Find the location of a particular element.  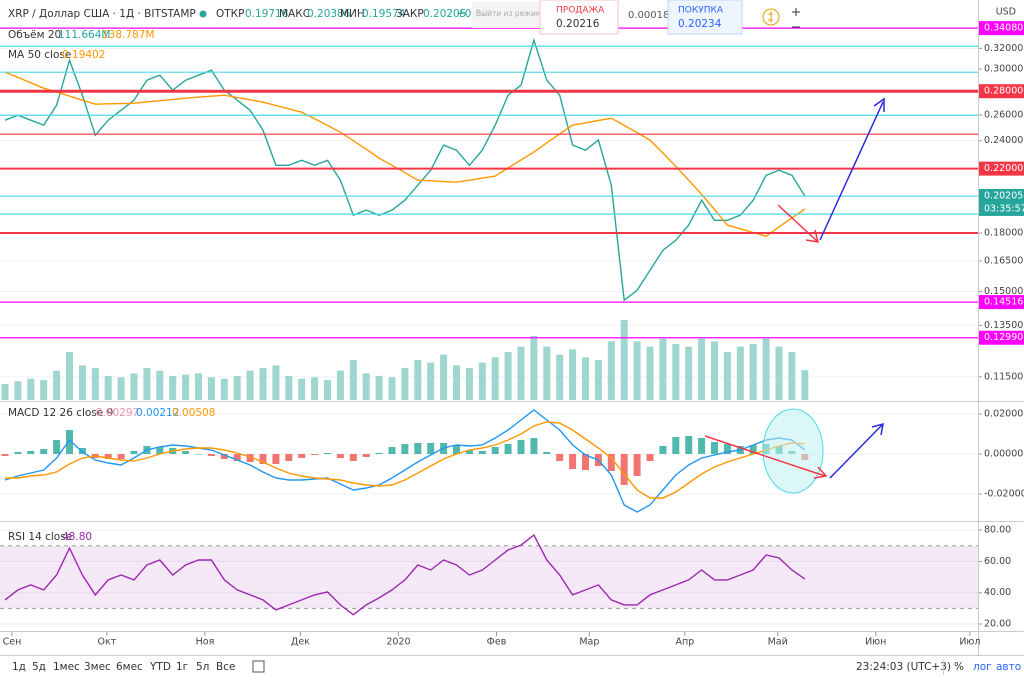

y-tick-label: 40.00 is located at coordinates (997, 592).